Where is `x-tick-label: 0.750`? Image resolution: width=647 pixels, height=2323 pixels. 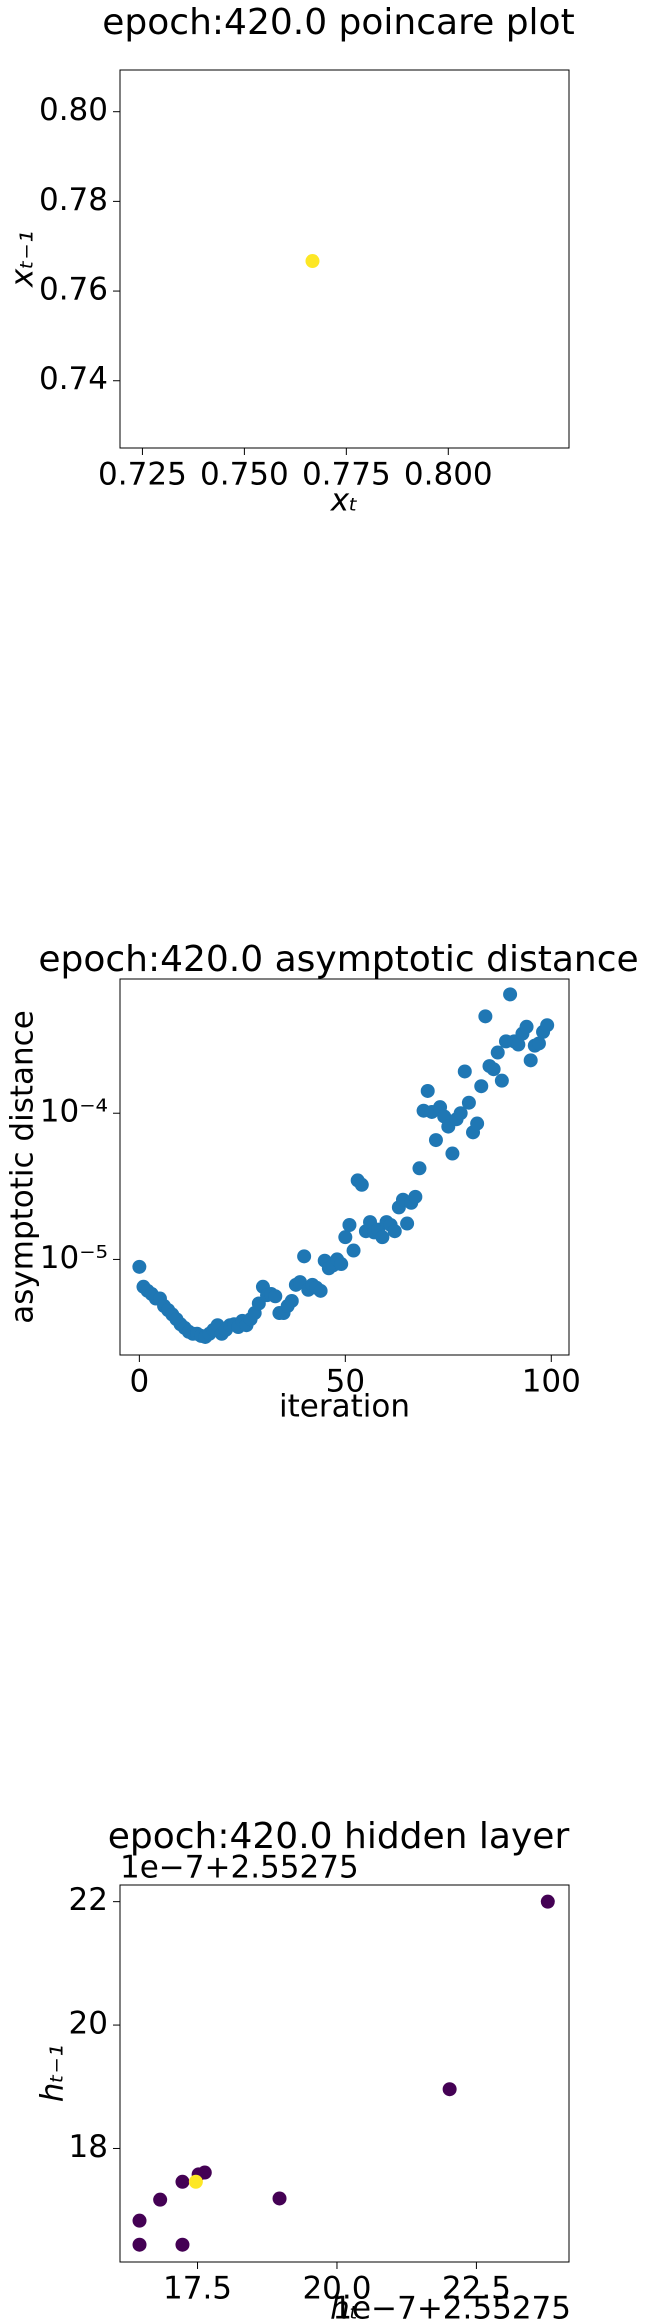 x-tick-label: 0.750 is located at coordinates (244, 475).